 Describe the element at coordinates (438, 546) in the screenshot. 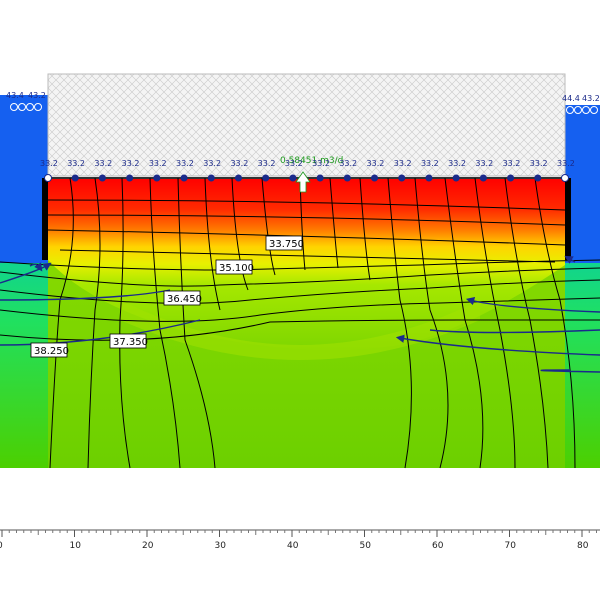

I see `ruler-tick-label: 60` at that location.